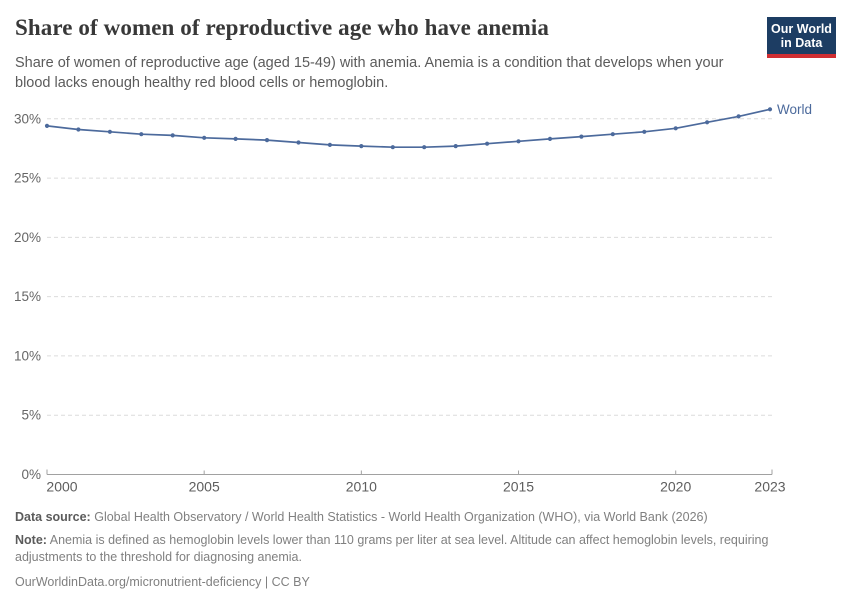 The image size is (850, 600). I want to click on owid-logo-line1: Our World, so click(801, 29).